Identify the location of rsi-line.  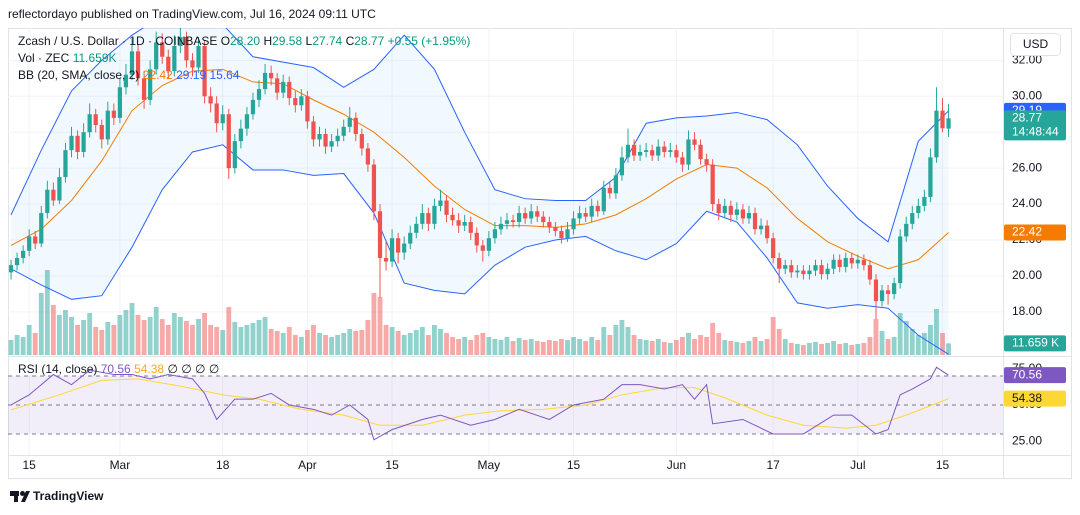
(479, 403).